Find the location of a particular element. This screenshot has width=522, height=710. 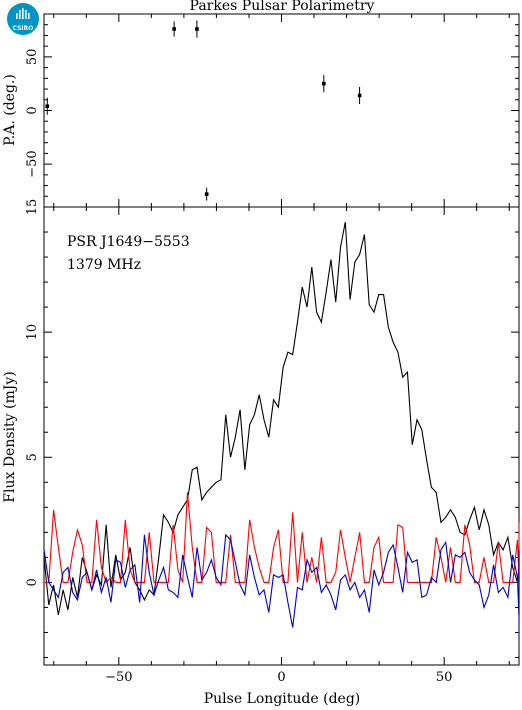

csiro-logo-text: CSIRO is located at coordinates (23, 28).